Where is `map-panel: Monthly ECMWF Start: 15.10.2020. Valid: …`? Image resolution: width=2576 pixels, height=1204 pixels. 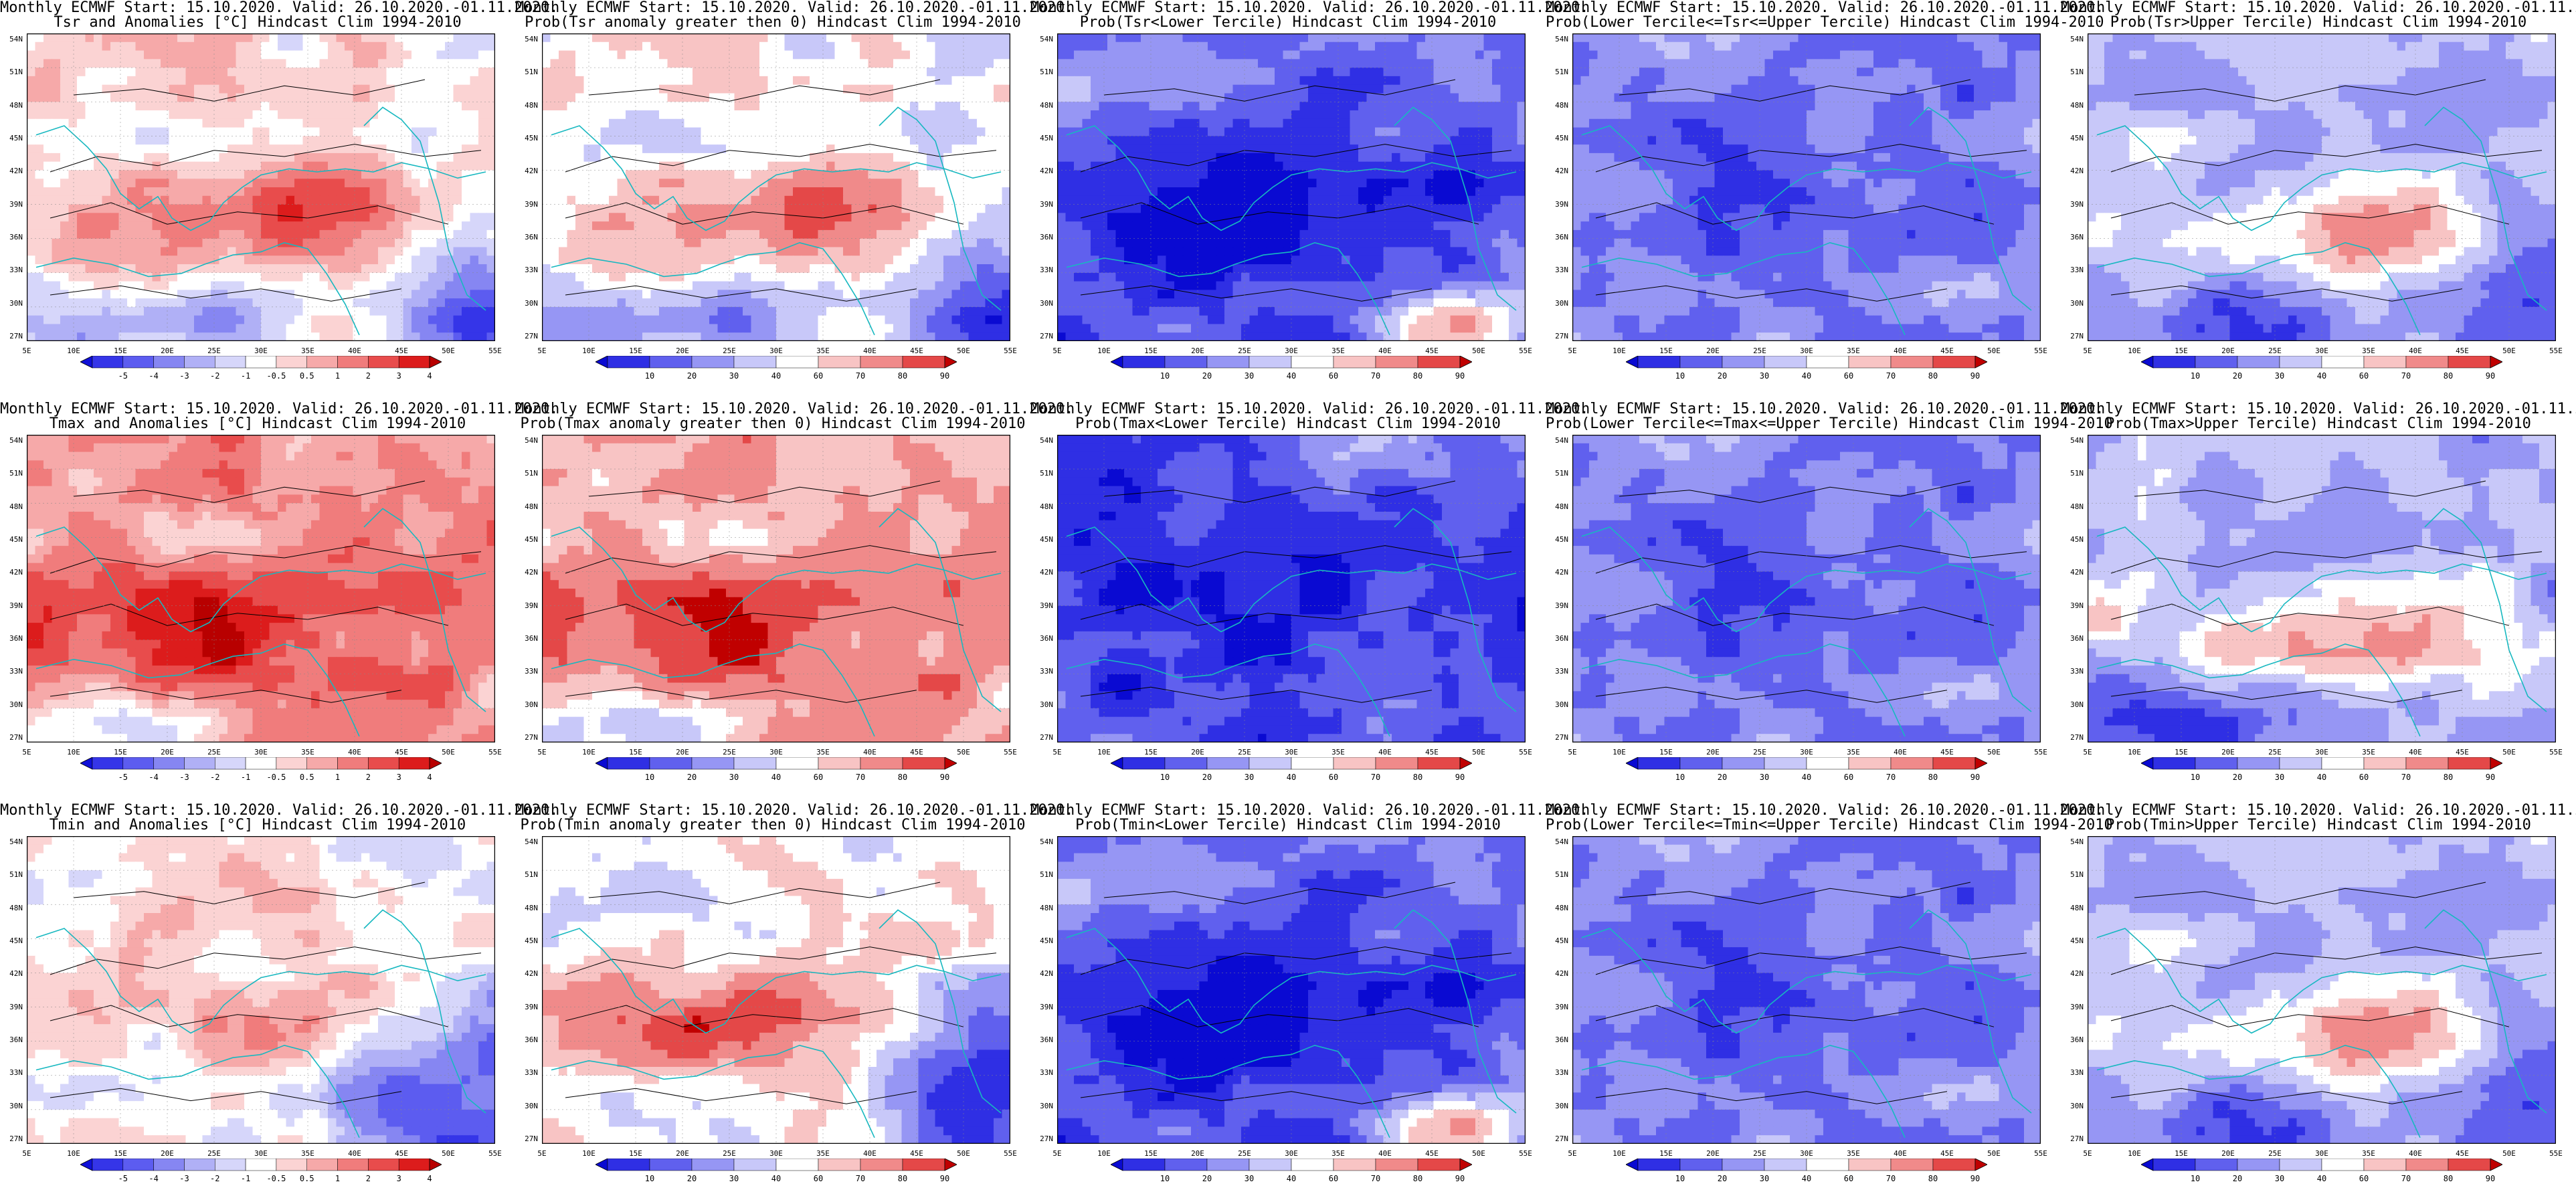 map-panel: Monthly ECMWF Start: 15.10.2020. Valid: … is located at coordinates (1288, 1003).